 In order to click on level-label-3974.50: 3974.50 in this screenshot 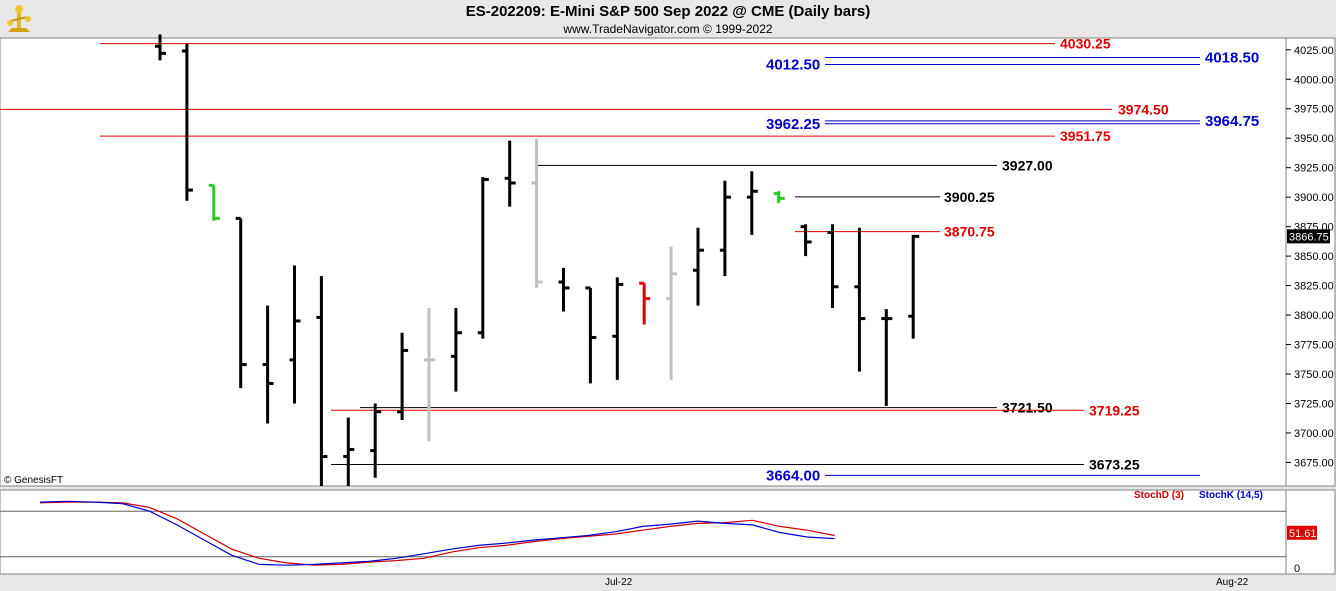, I will do `click(1143, 109)`.